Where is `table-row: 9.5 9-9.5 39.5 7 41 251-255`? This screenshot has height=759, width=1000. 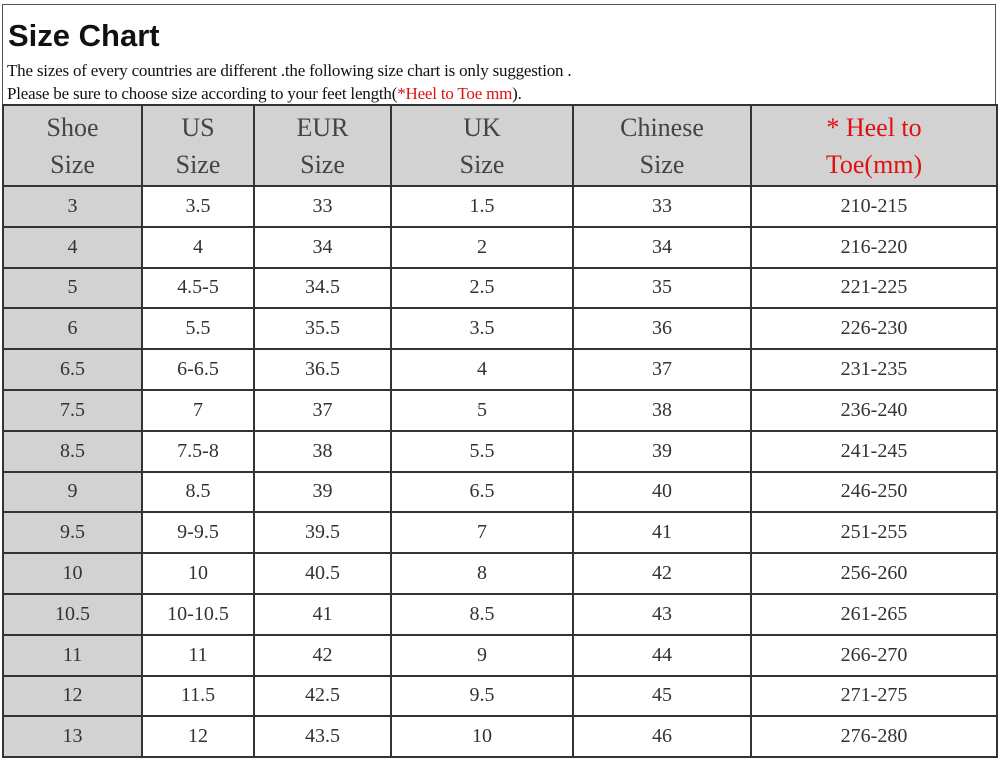 table-row: 9.5 9-9.5 39.5 7 41 251-255 is located at coordinates (500, 533).